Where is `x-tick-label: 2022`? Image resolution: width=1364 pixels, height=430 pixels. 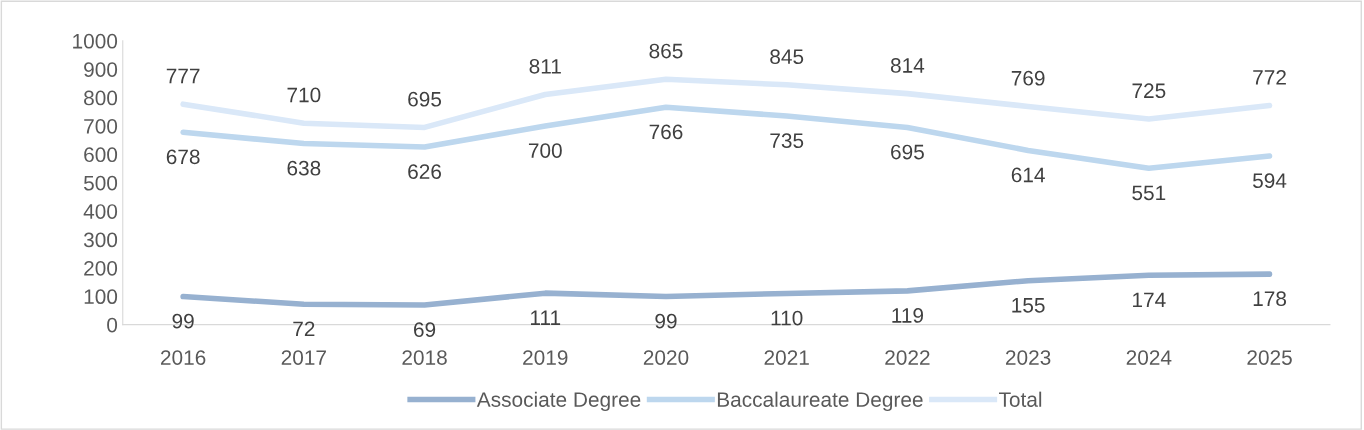
x-tick-label: 2022 is located at coordinates (907, 357).